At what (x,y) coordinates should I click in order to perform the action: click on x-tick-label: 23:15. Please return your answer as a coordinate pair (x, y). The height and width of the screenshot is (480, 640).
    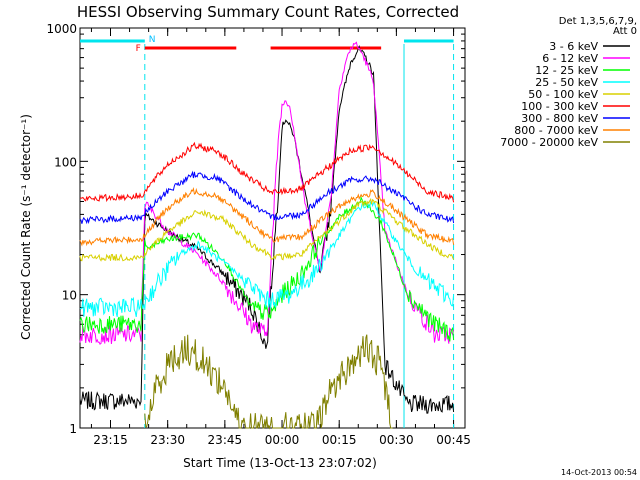
    Looking at the image, I should click on (110, 440).